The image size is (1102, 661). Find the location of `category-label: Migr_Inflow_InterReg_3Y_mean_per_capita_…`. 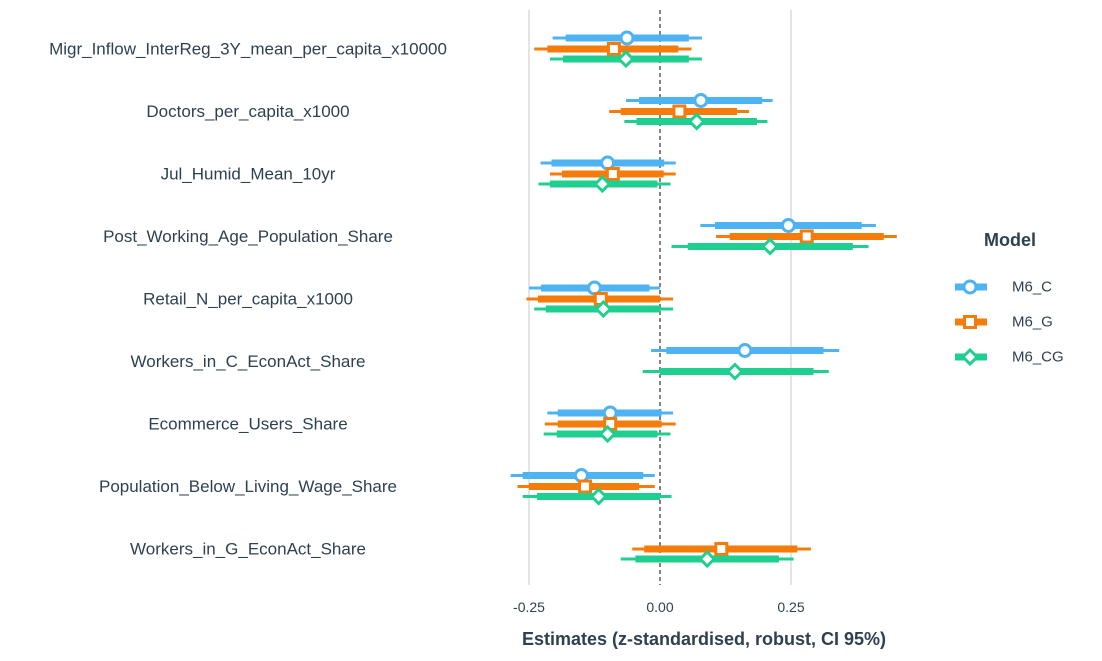

category-label: Migr_Inflow_InterReg_3Y_mean_per_capita_… is located at coordinates (248, 49).